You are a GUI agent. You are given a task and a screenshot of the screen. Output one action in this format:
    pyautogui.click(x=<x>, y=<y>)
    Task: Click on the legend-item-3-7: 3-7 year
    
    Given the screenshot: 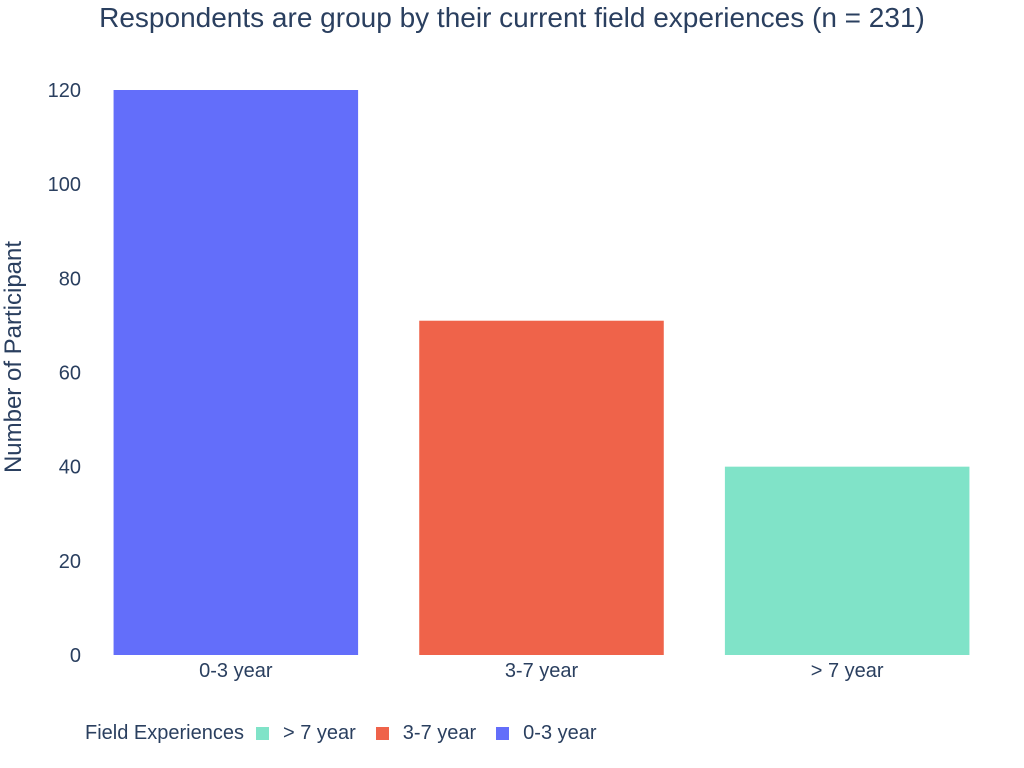 What is the action you would take?
    pyautogui.click(x=426, y=733)
    